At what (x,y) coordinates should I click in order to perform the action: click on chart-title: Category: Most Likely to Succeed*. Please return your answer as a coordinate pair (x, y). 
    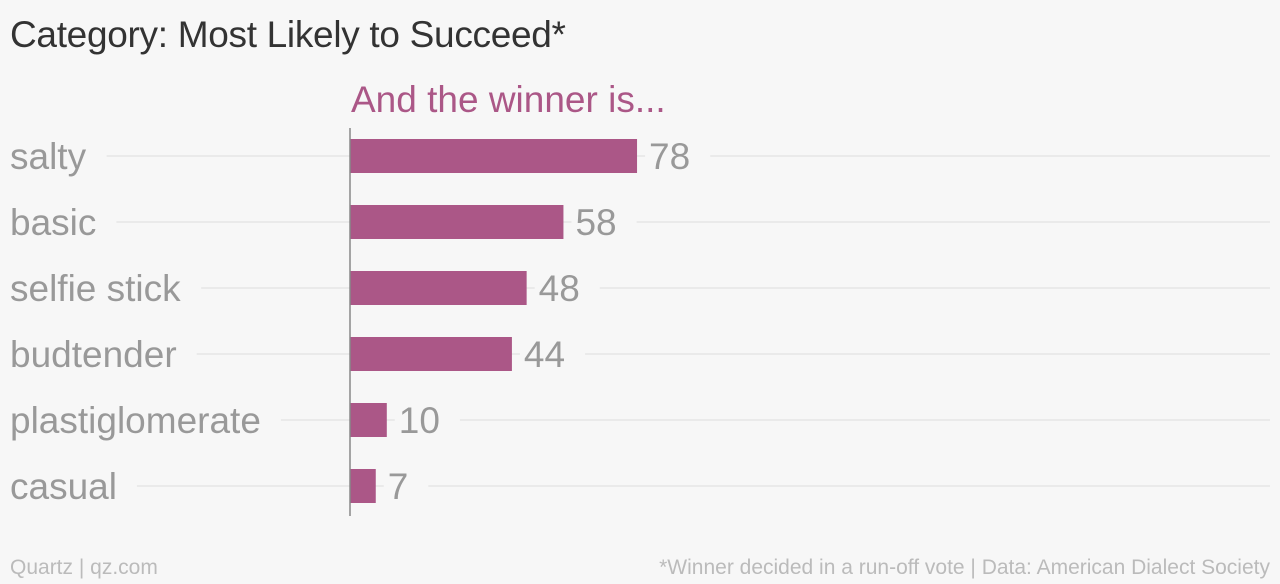
    Looking at the image, I should click on (288, 34).